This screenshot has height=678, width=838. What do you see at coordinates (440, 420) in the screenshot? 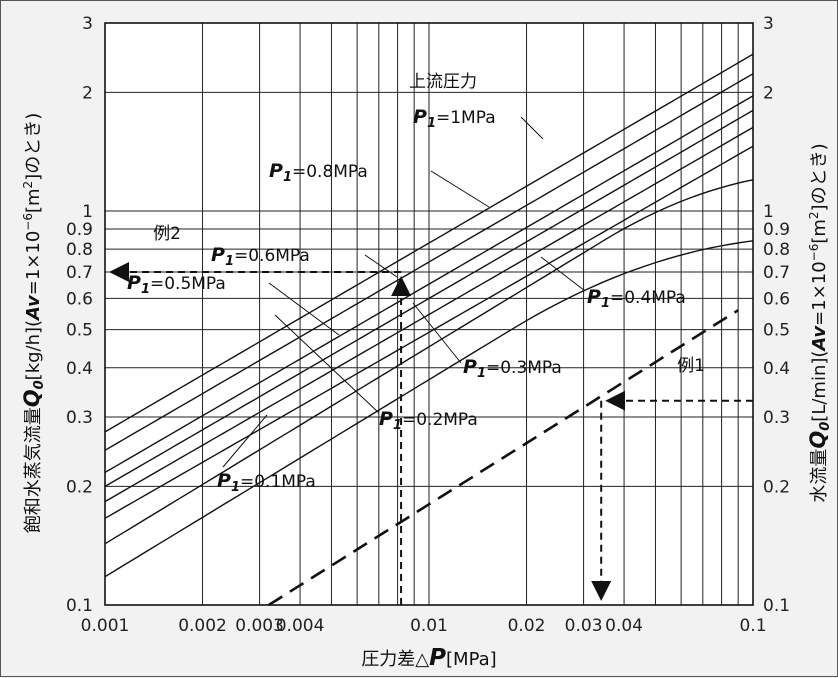
I see `series-label-value: =0.2MPa` at bounding box center [440, 420].